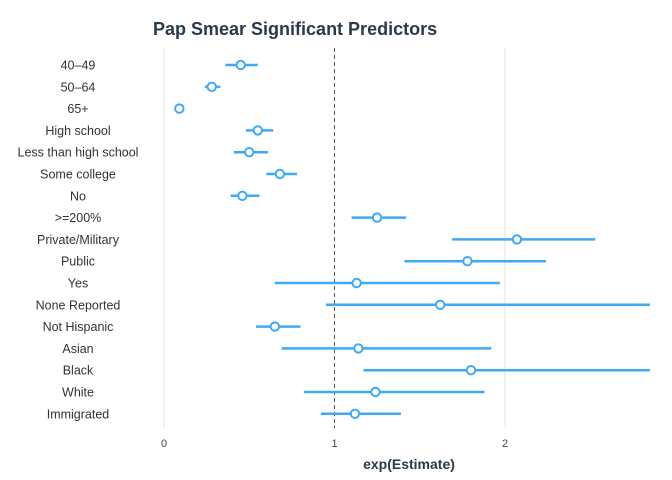 This screenshot has height=480, width=672. What do you see at coordinates (78, 196) in the screenshot?
I see `y-axis-label: No` at bounding box center [78, 196].